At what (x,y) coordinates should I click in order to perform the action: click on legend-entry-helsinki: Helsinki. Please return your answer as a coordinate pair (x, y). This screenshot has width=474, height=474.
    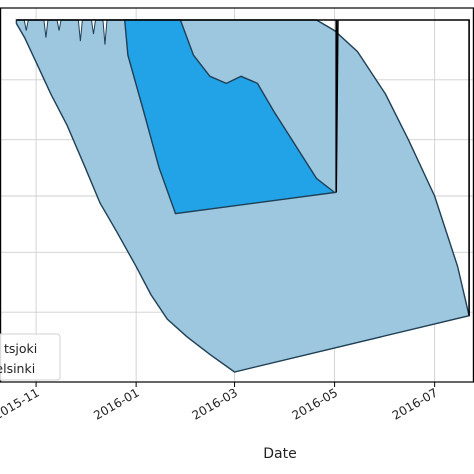
    Looking at the image, I should click on (17, 368).